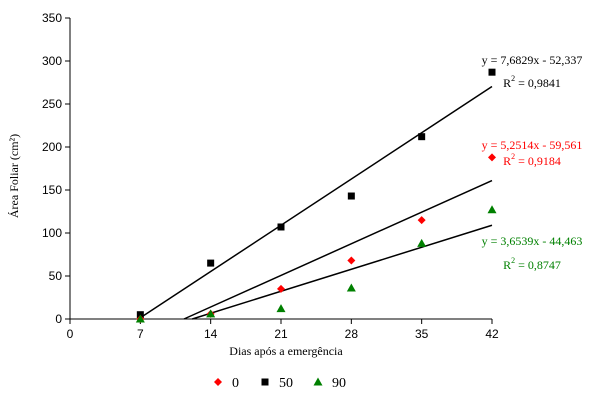 Image resolution: width=597 pixels, height=407 pixels. What do you see at coordinates (286, 383) in the screenshot?
I see `legend-label-50: 50` at bounding box center [286, 383].